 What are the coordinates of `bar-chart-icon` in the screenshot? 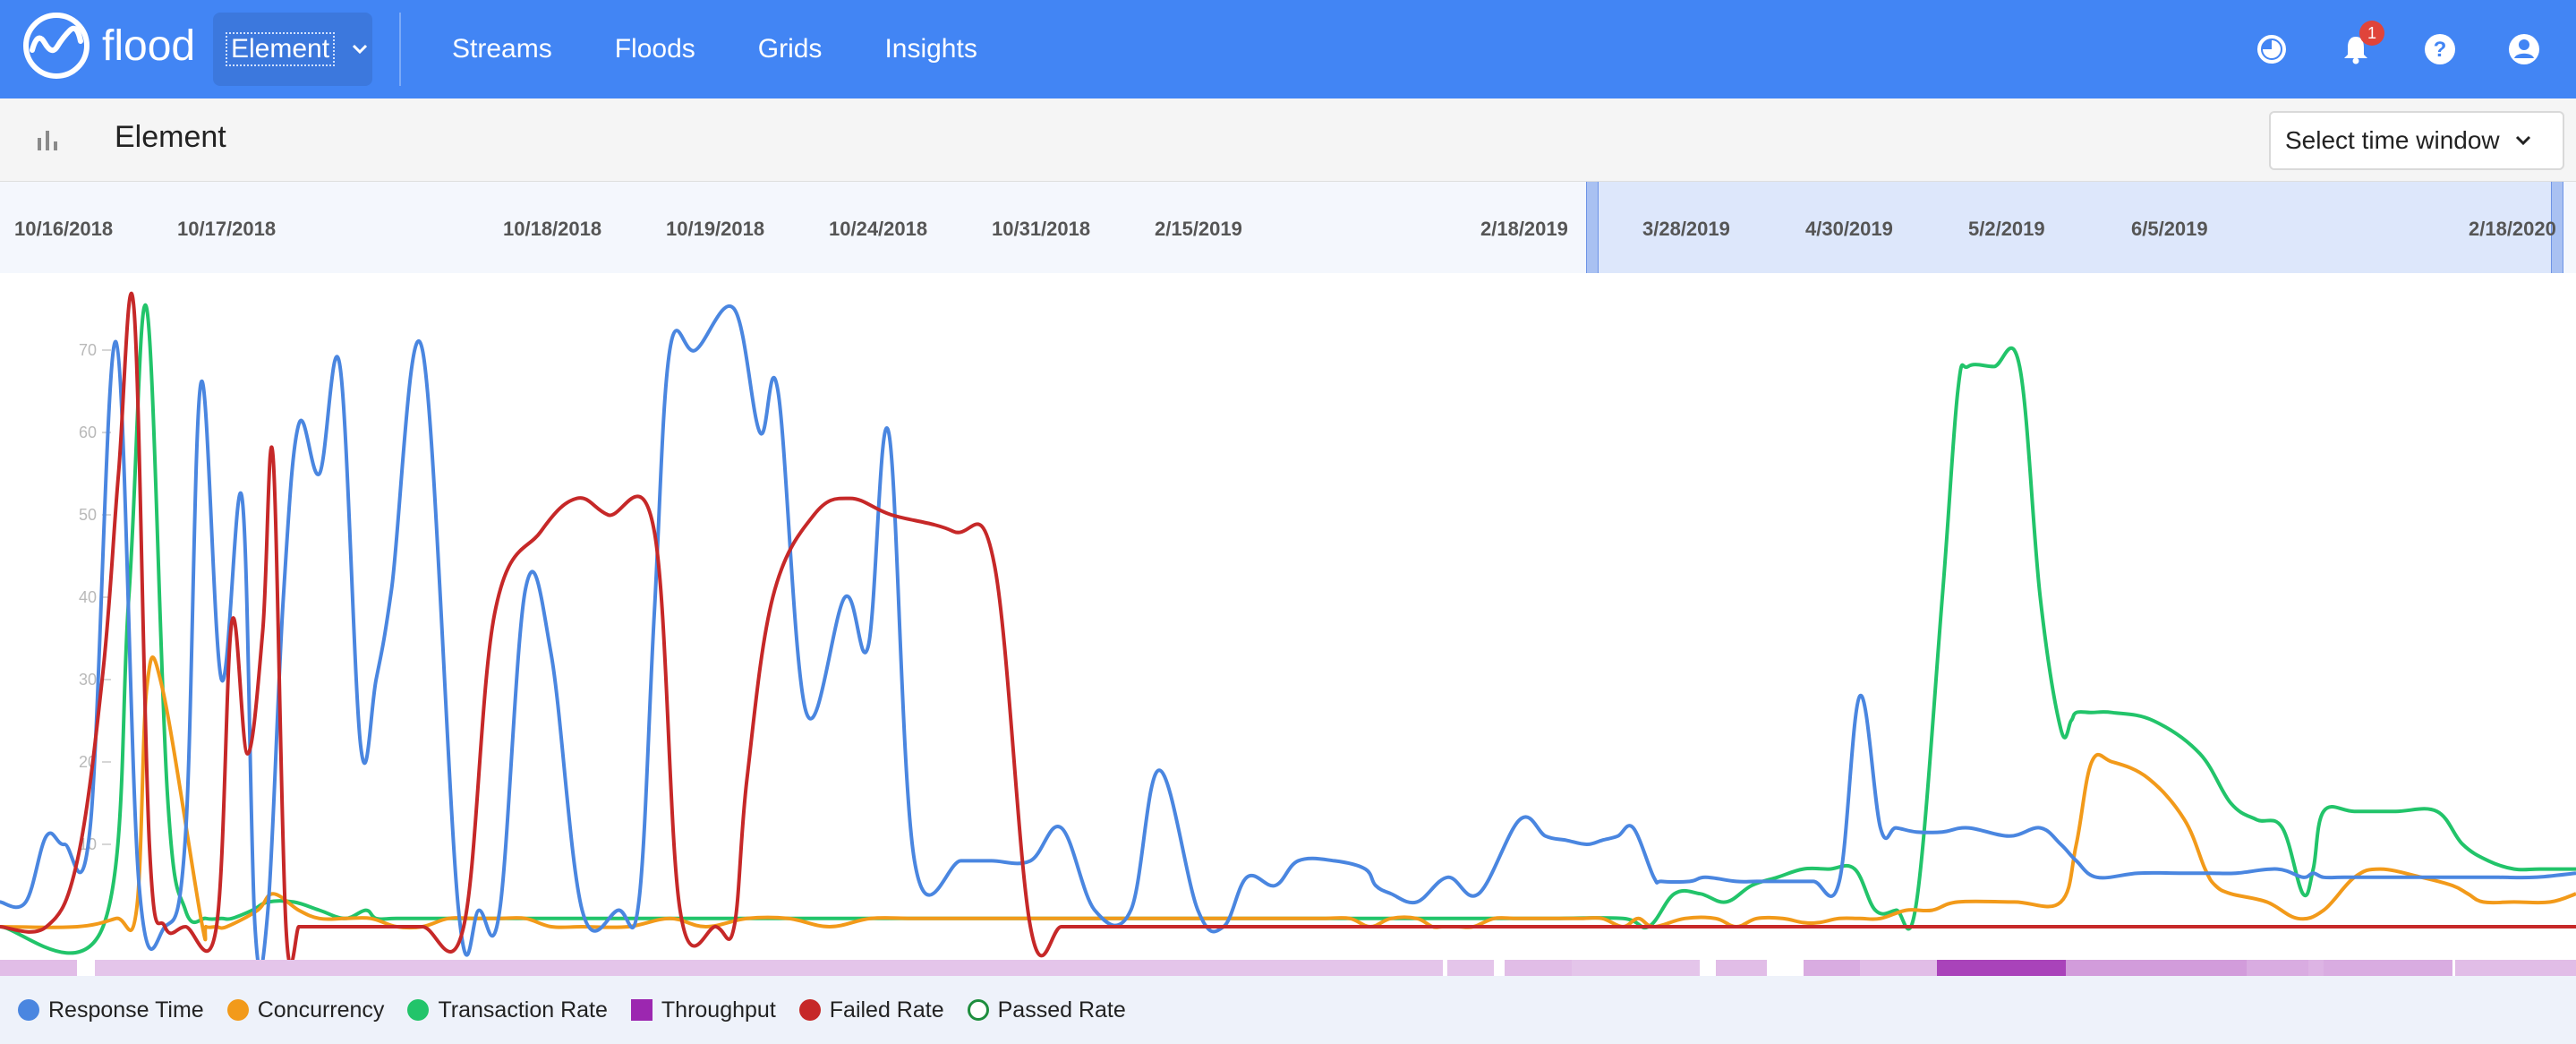 It's located at (47, 140).